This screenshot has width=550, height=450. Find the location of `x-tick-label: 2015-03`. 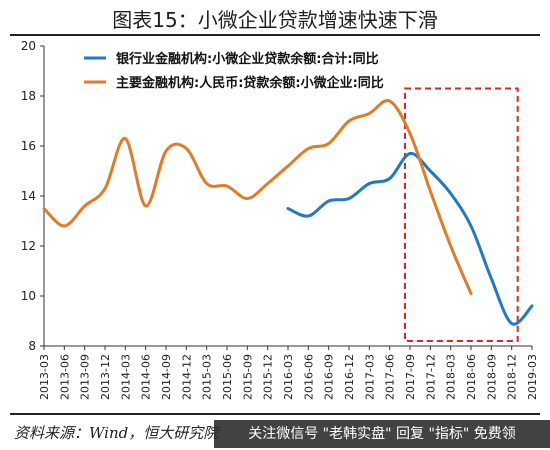

x-tick-label: 2015-03 is located at coordinates (207, 377).